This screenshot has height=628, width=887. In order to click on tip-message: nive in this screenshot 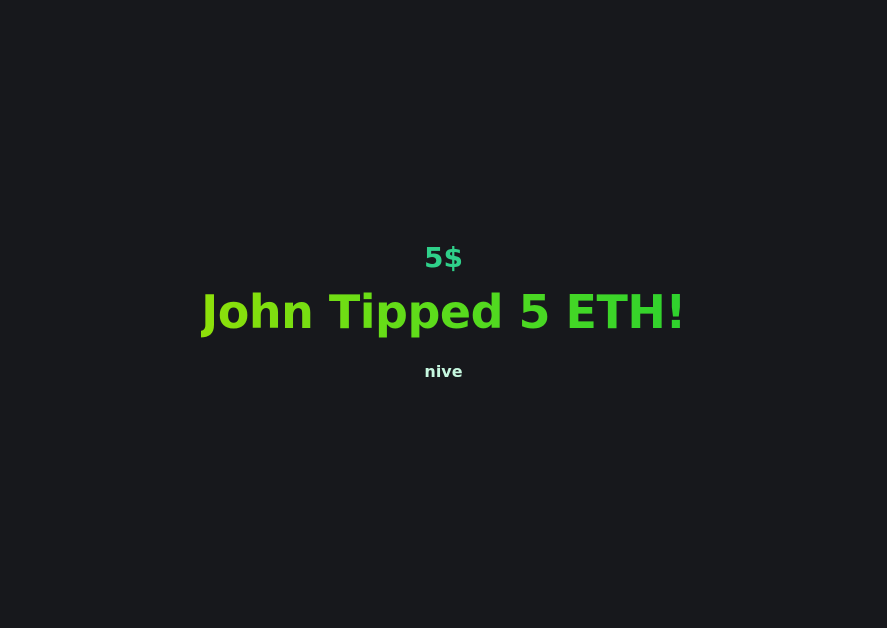, I will do `click(443, 371)`.